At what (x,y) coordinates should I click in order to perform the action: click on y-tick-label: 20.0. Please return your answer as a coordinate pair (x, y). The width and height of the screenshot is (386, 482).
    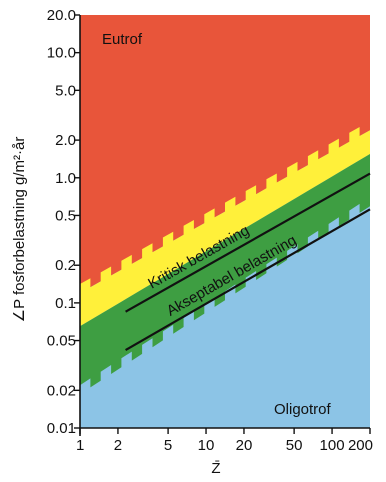
    Looking at the image, I should click on (61, 15).